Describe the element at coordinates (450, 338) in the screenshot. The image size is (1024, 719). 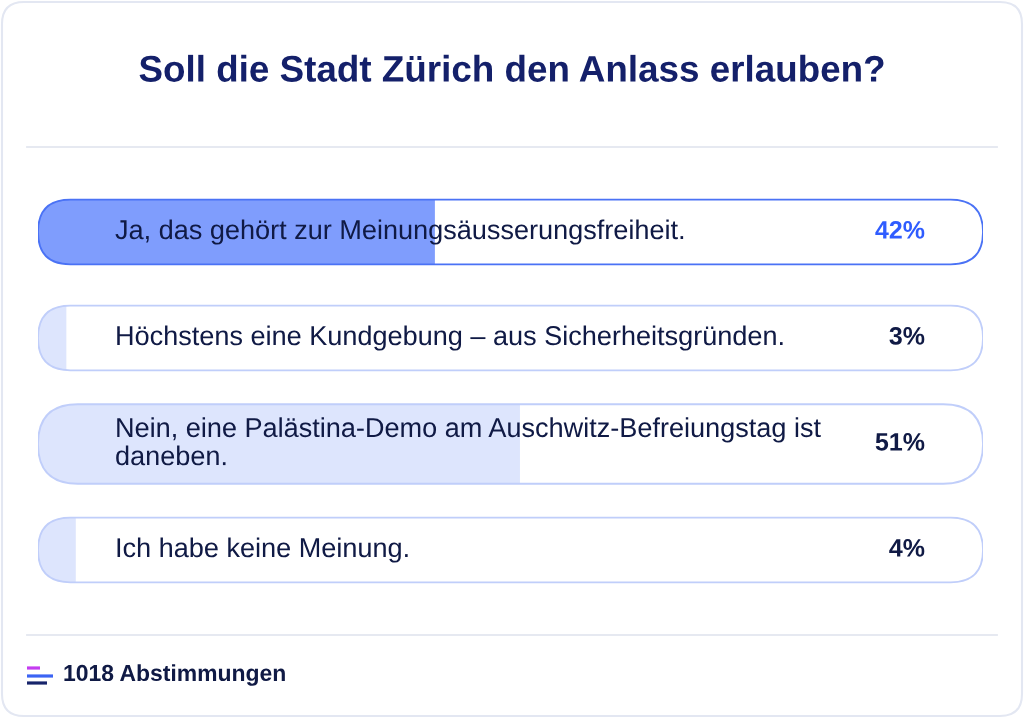
I see `y-tick-label: Höchstens eine Kundgebung – aus Sicherheitsgründen.` at that location.